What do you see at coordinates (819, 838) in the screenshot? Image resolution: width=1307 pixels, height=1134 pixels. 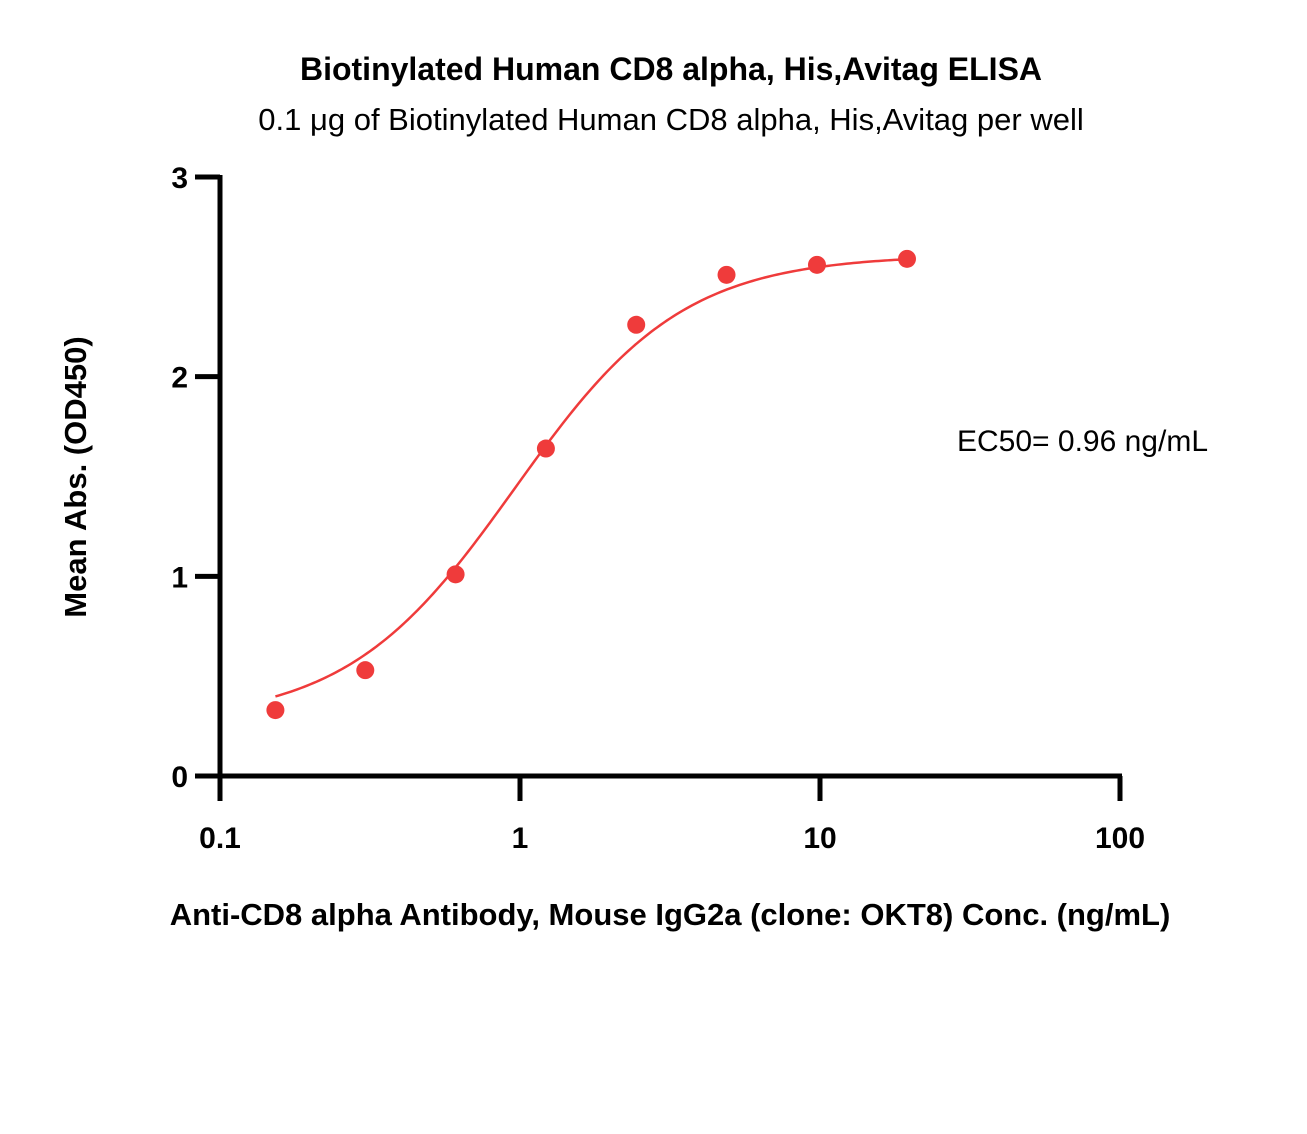 I see `x-tick-label: 10` at bounding box center [819, 838].